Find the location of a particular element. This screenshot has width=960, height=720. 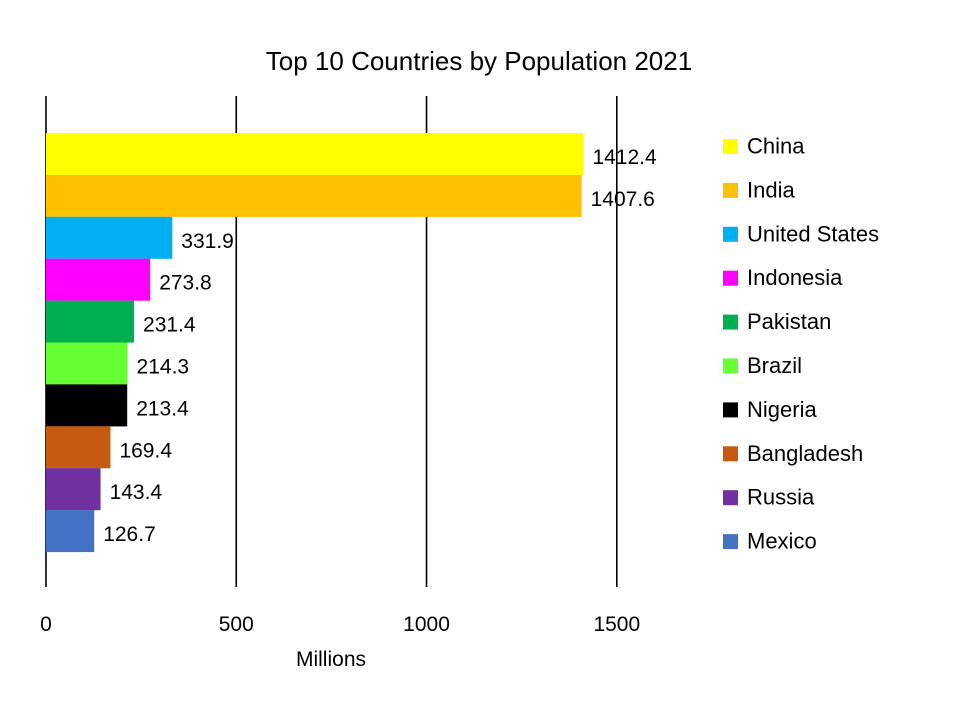

legend-swatch-china is located at coordinates (730, 146).